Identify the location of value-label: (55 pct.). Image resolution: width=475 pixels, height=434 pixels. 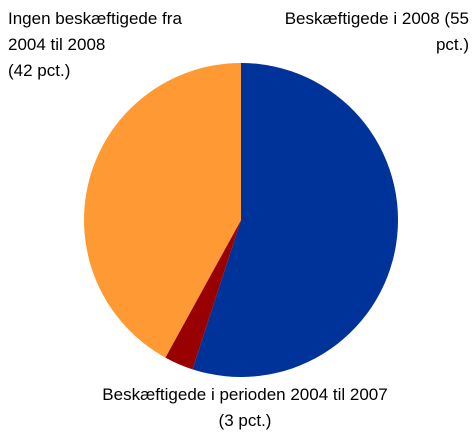
(452, 31).